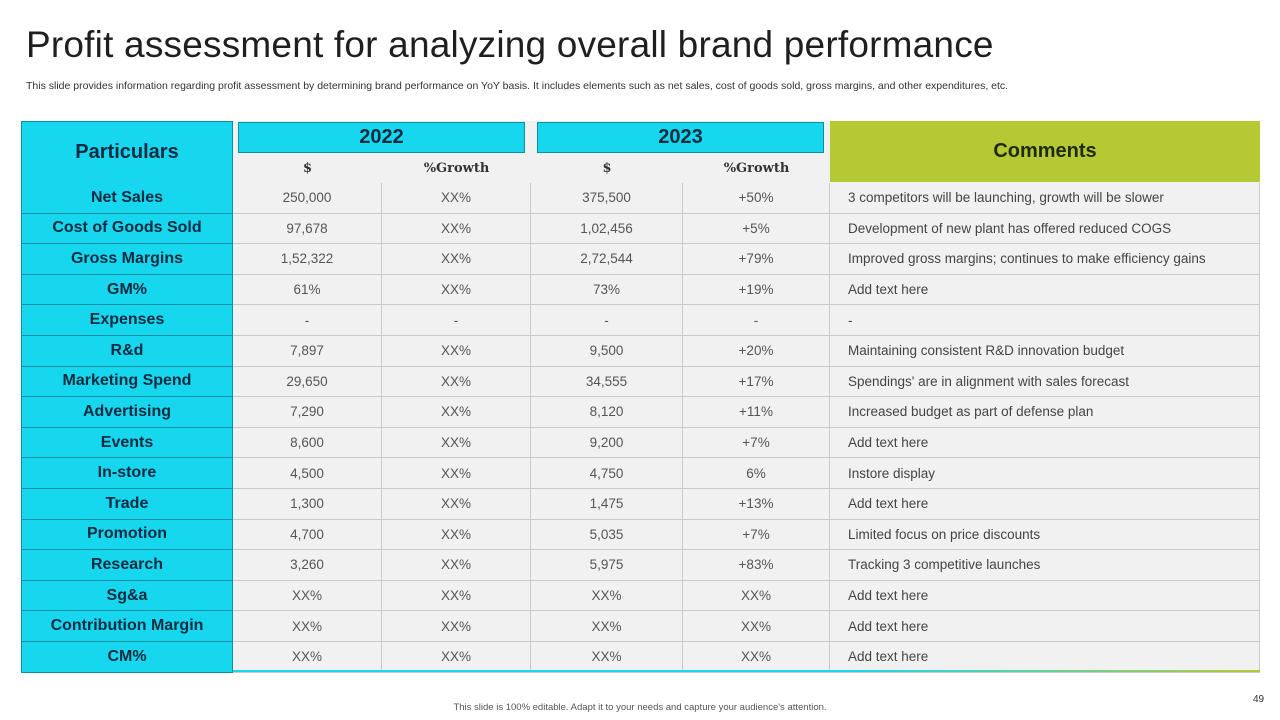 The width and height of the screenshot is (1280, 720). I want to click on row-label: In-store, so click(127, 473).